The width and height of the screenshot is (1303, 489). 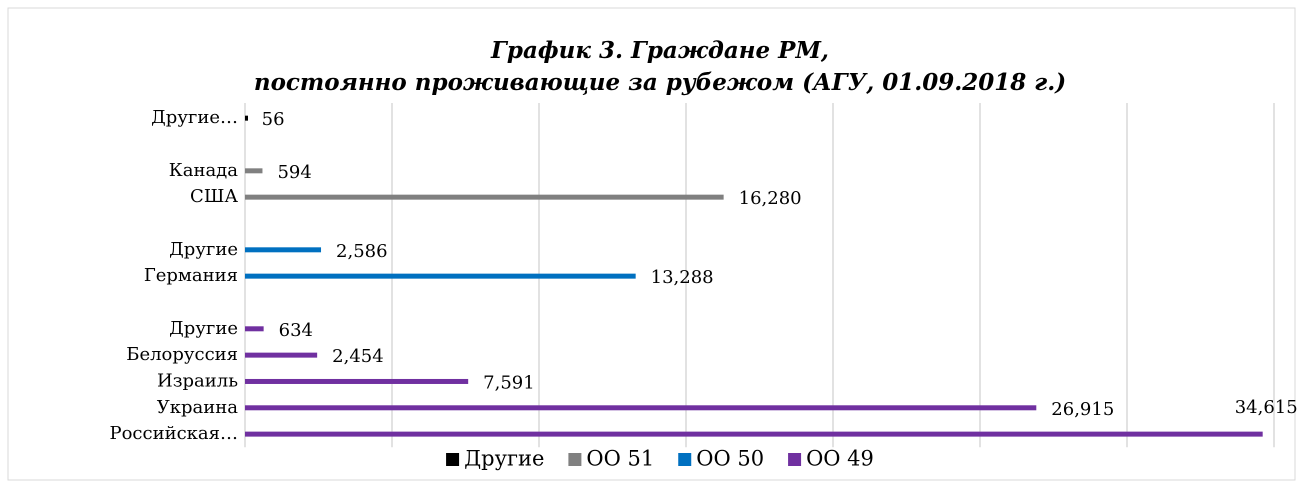 What do you see at coordinates (296, 330) in the screenshot?
I see `data-label: 634` at bounding box center [296, 330].